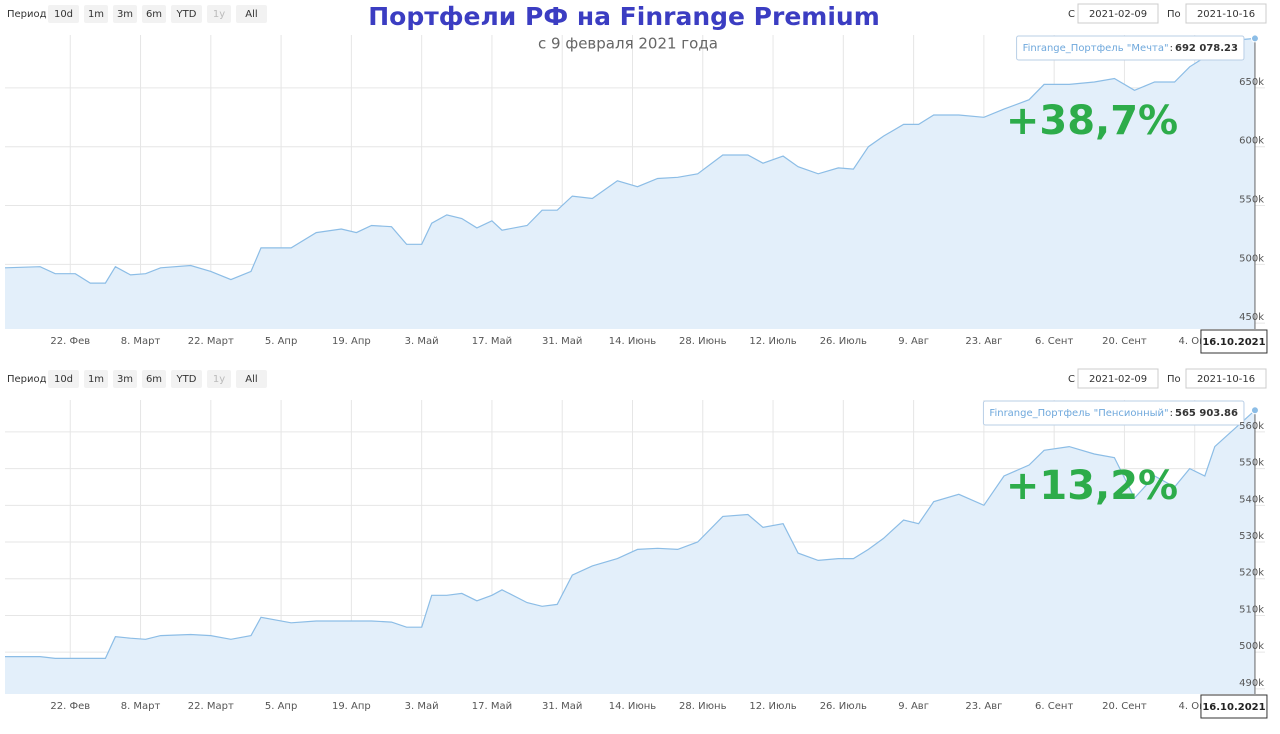 The height and width of the screenshot is (734, 1280). Describe the element at coordinates (351, 341) in the screenshot. I see `x-tick-label: 19. Апр` at that location.